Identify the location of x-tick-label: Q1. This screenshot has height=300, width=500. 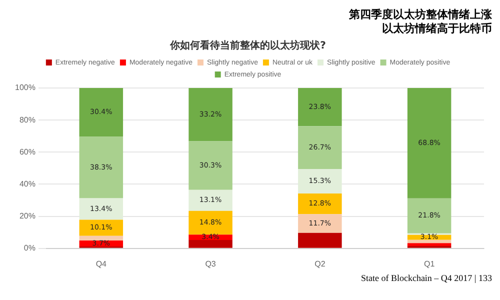
(430, 263).